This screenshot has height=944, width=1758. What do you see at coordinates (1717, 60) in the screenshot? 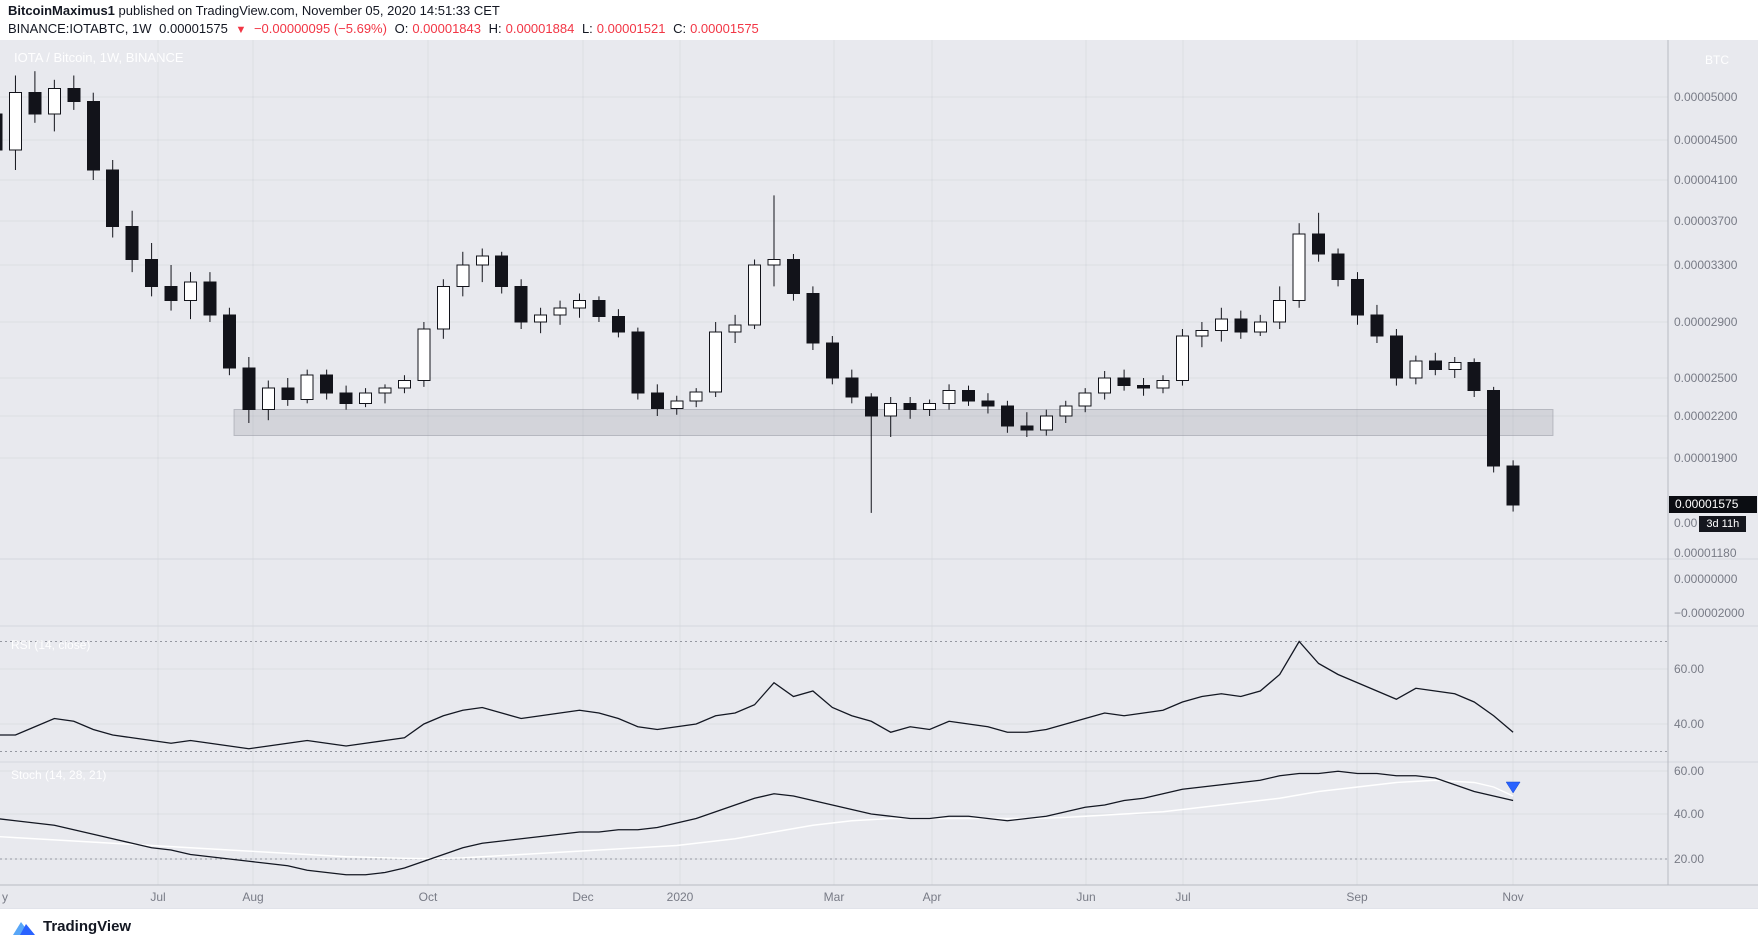
I see `axis-currency-label: BTC` at bounding box center [1717, 60].